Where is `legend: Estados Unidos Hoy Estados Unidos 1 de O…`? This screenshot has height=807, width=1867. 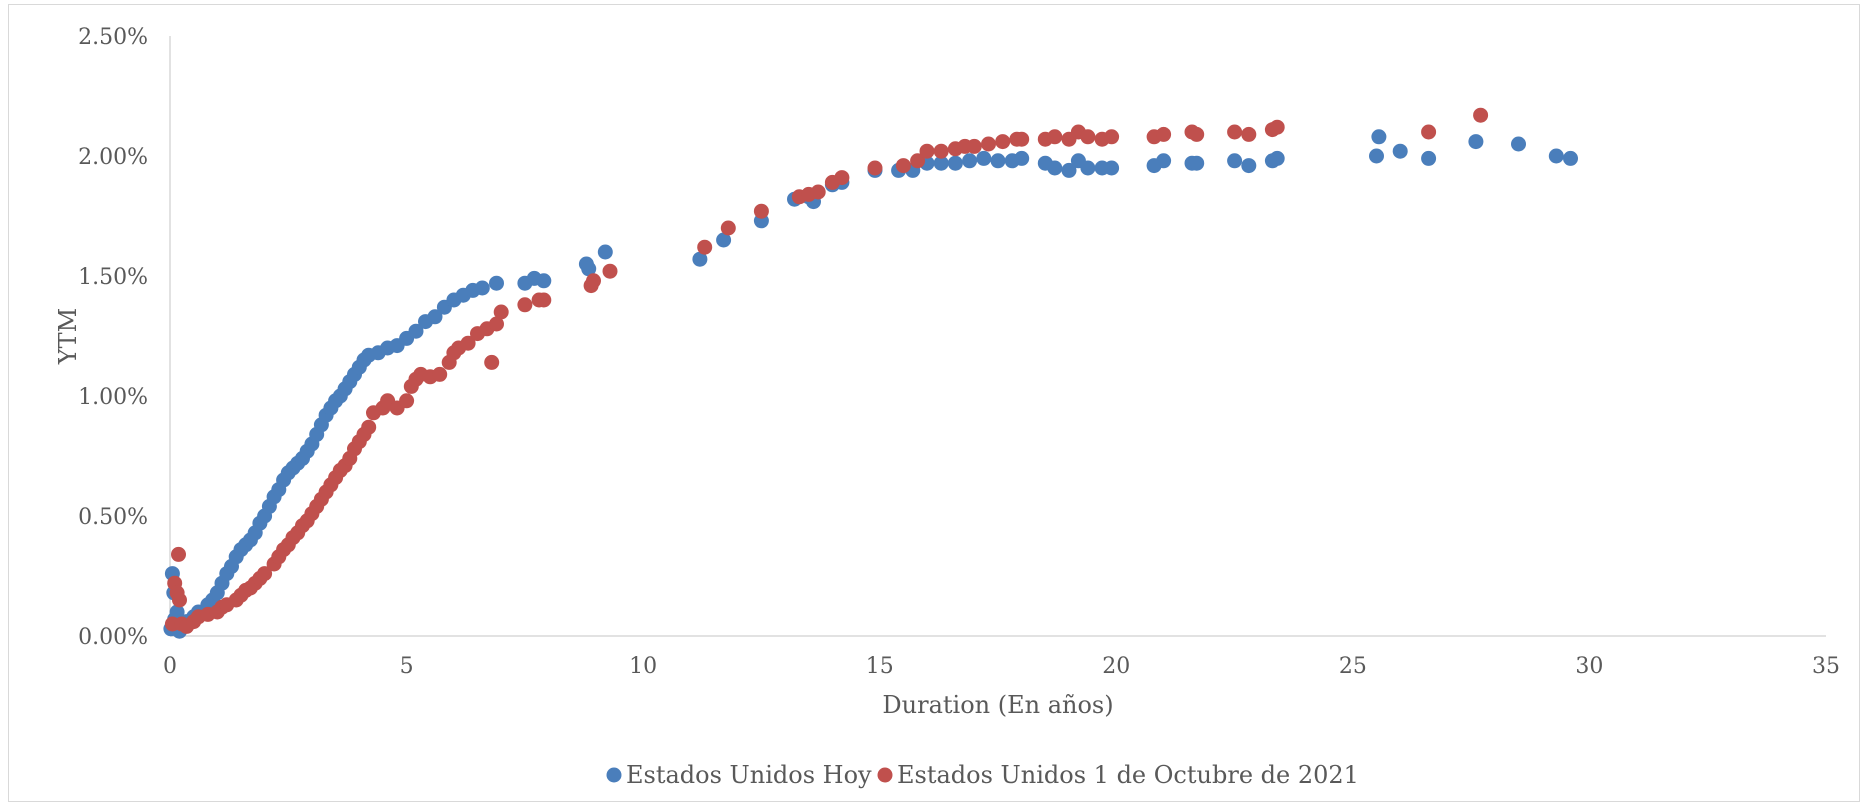 legend: Estados Unidos Hoy Estados Unidos 1 de O… is located at coordinates (982, 775).